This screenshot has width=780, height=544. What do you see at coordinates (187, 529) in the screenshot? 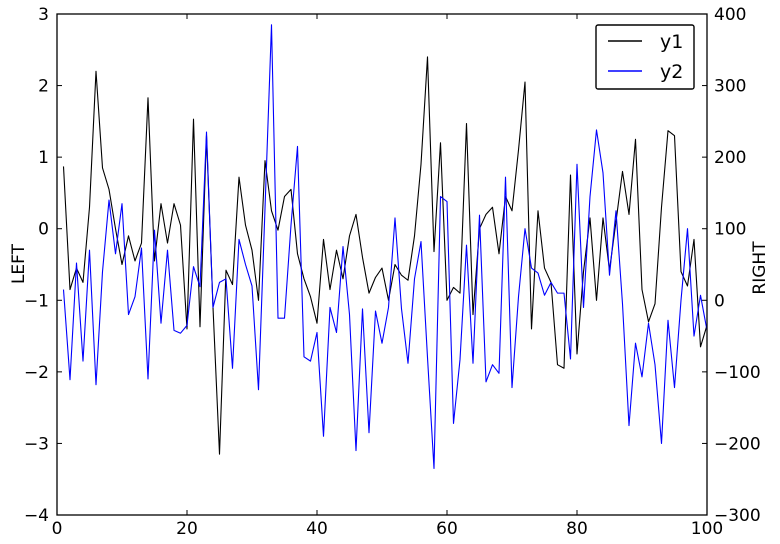
I see `x-tick-label: 20` at bounding box center [187, 529].